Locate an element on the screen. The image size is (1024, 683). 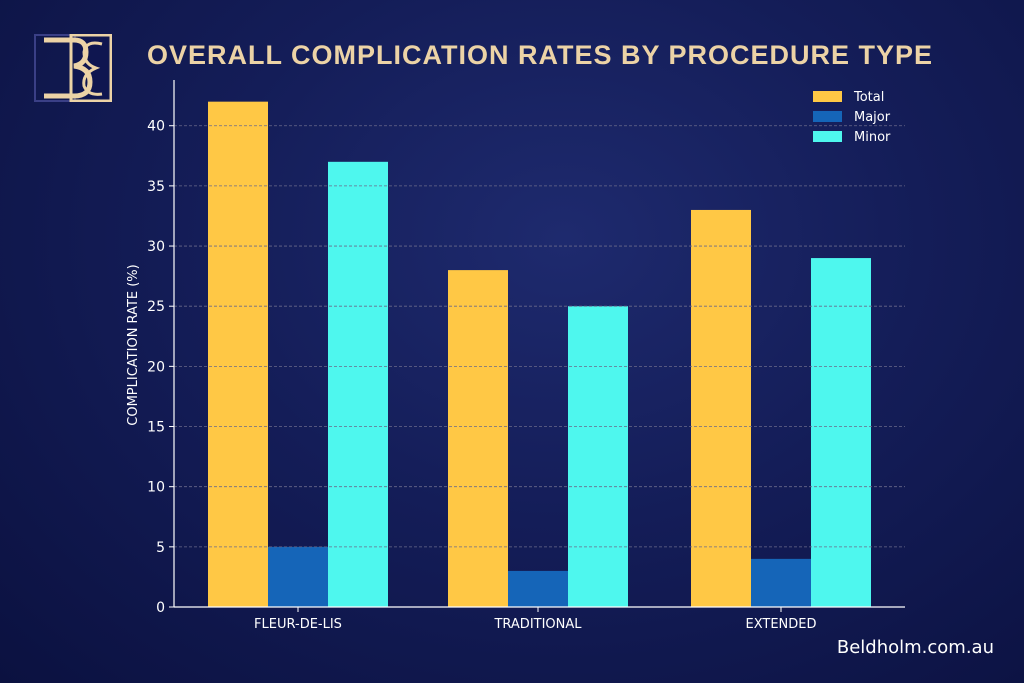
legend-swatch-minor is located at coordinates (827, 136).